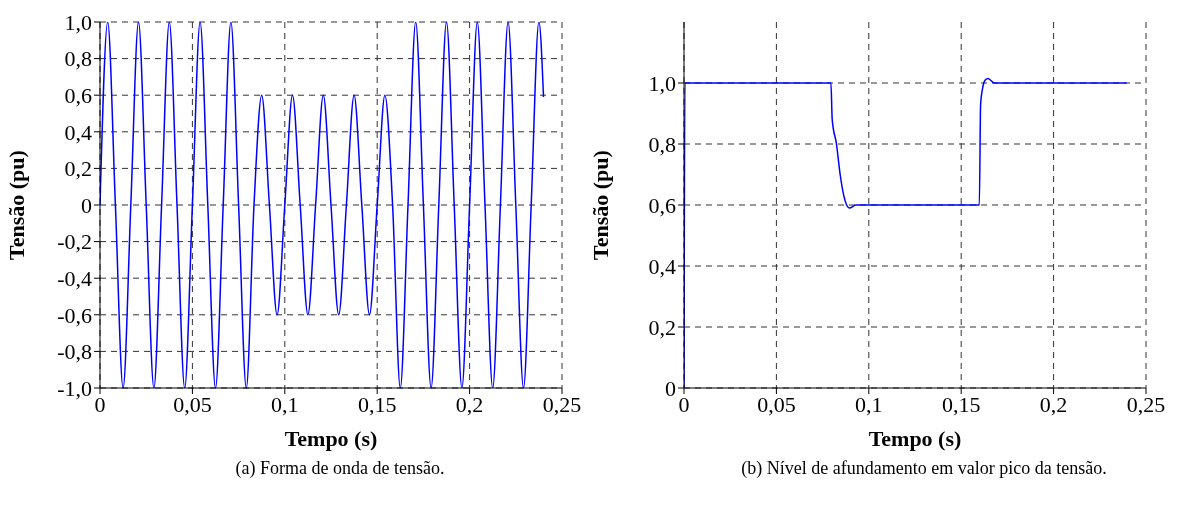  What do you see at coordinates (74, 242) in the screenshot?
I see `y-tick-label: -0,2` at bounding box center [74, 242].